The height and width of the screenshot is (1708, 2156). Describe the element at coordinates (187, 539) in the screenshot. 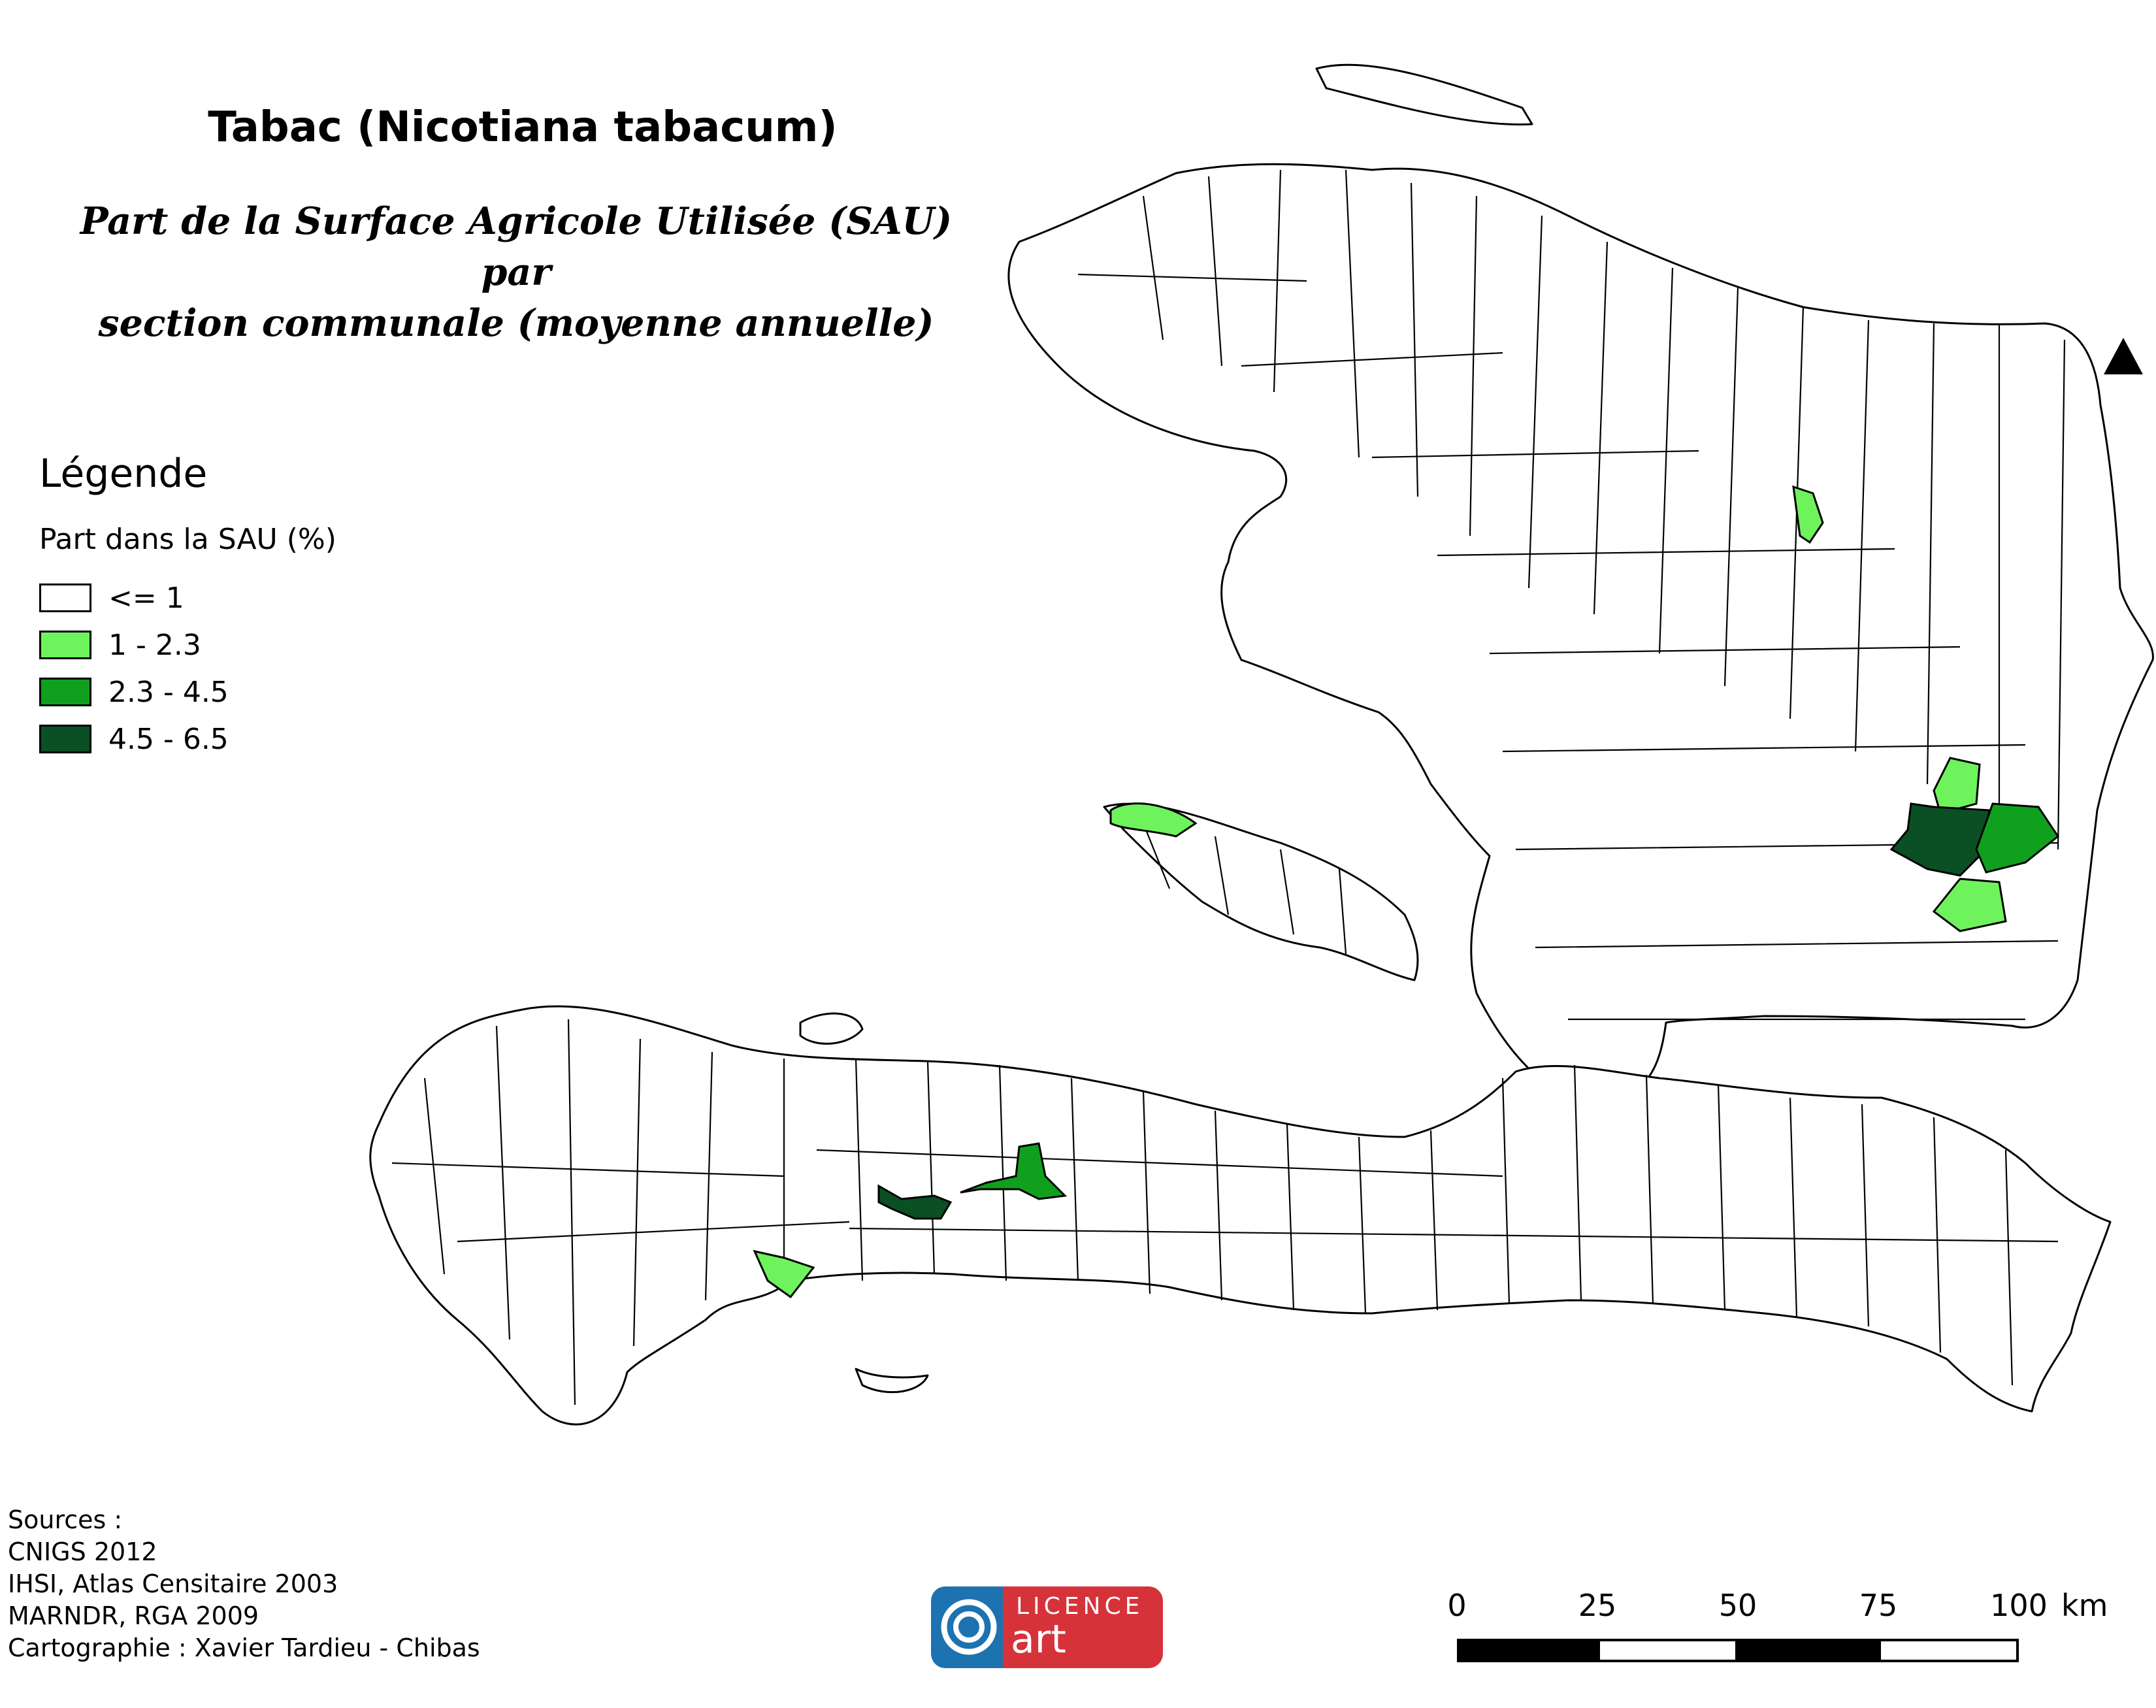

I see `legend-subtitle: Part dans la SAU (%)` at that location.